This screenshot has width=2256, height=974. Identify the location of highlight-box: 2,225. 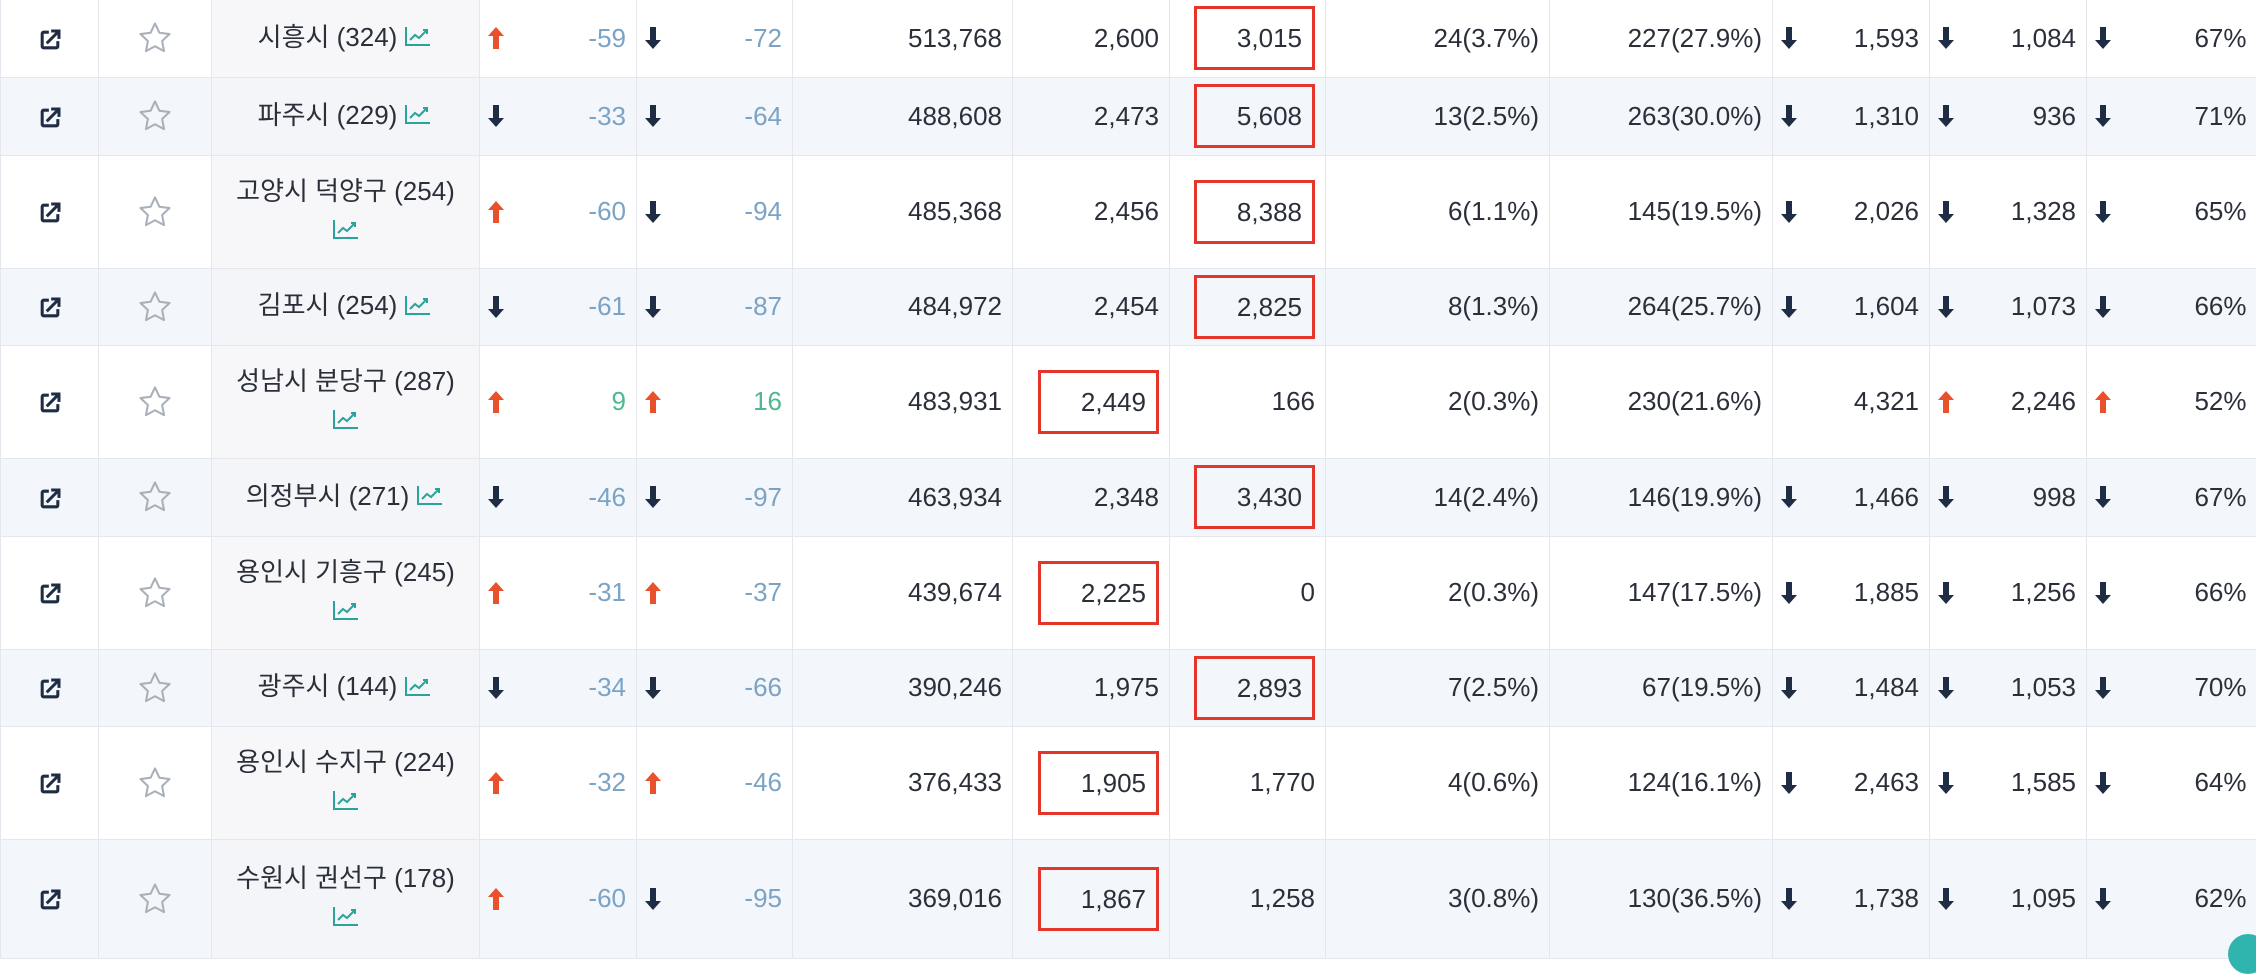
(1098, 593).